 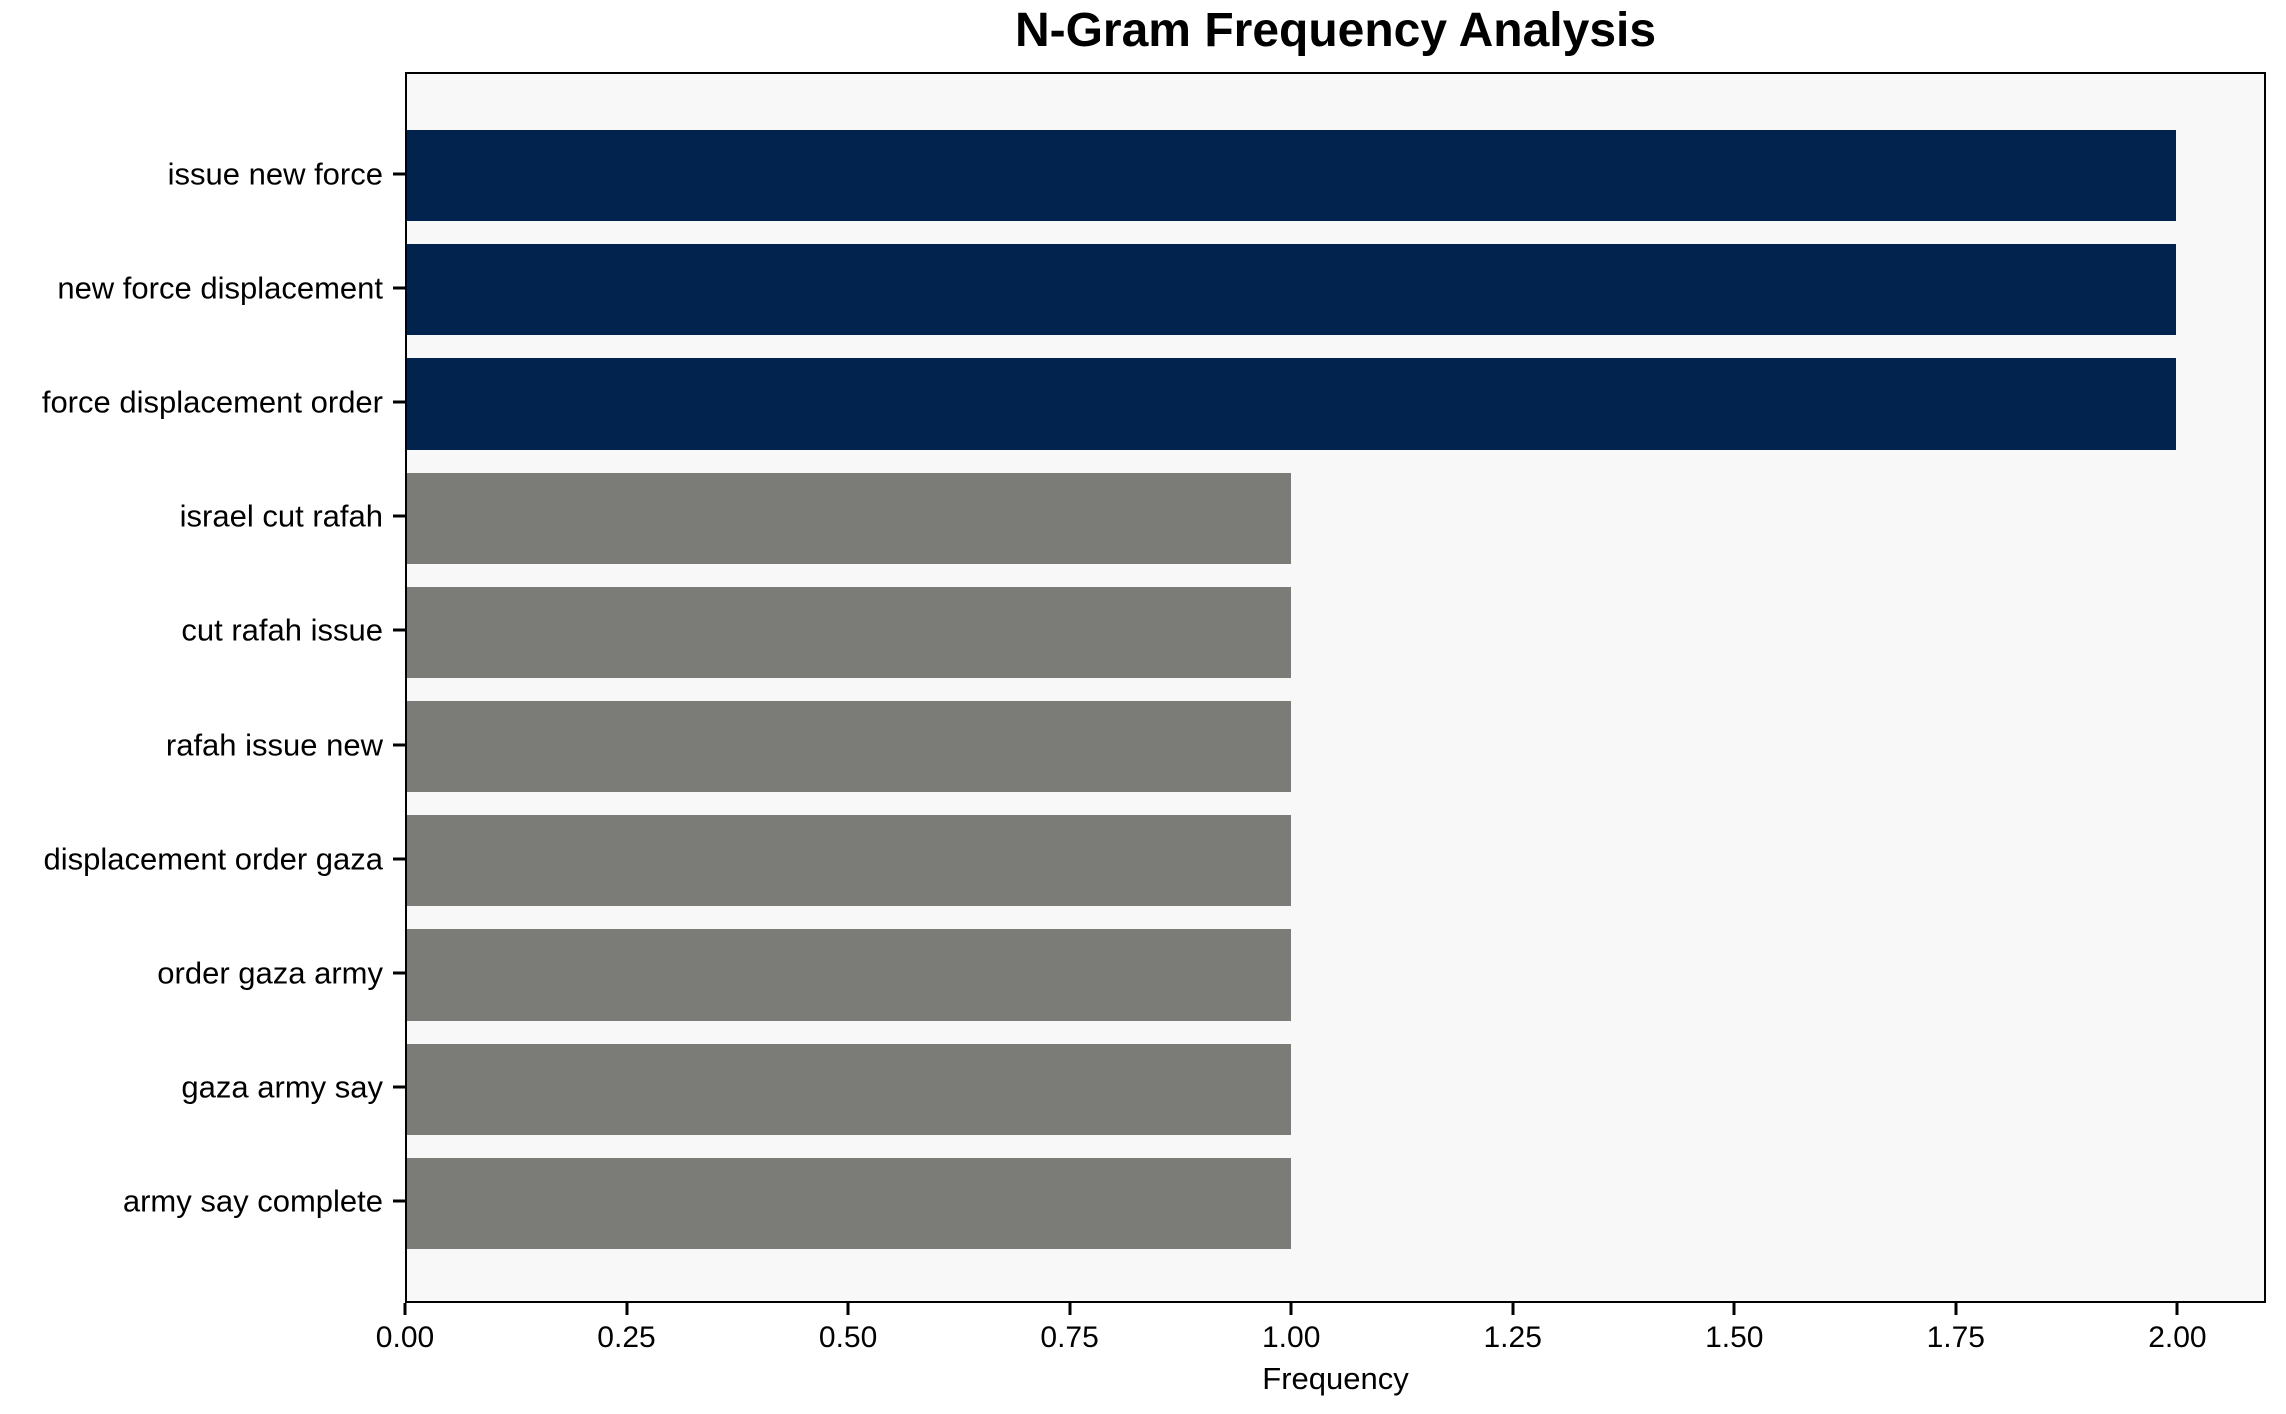 I want to click on y-tick-label: displacement order gaza, so click(x=213, y=859).